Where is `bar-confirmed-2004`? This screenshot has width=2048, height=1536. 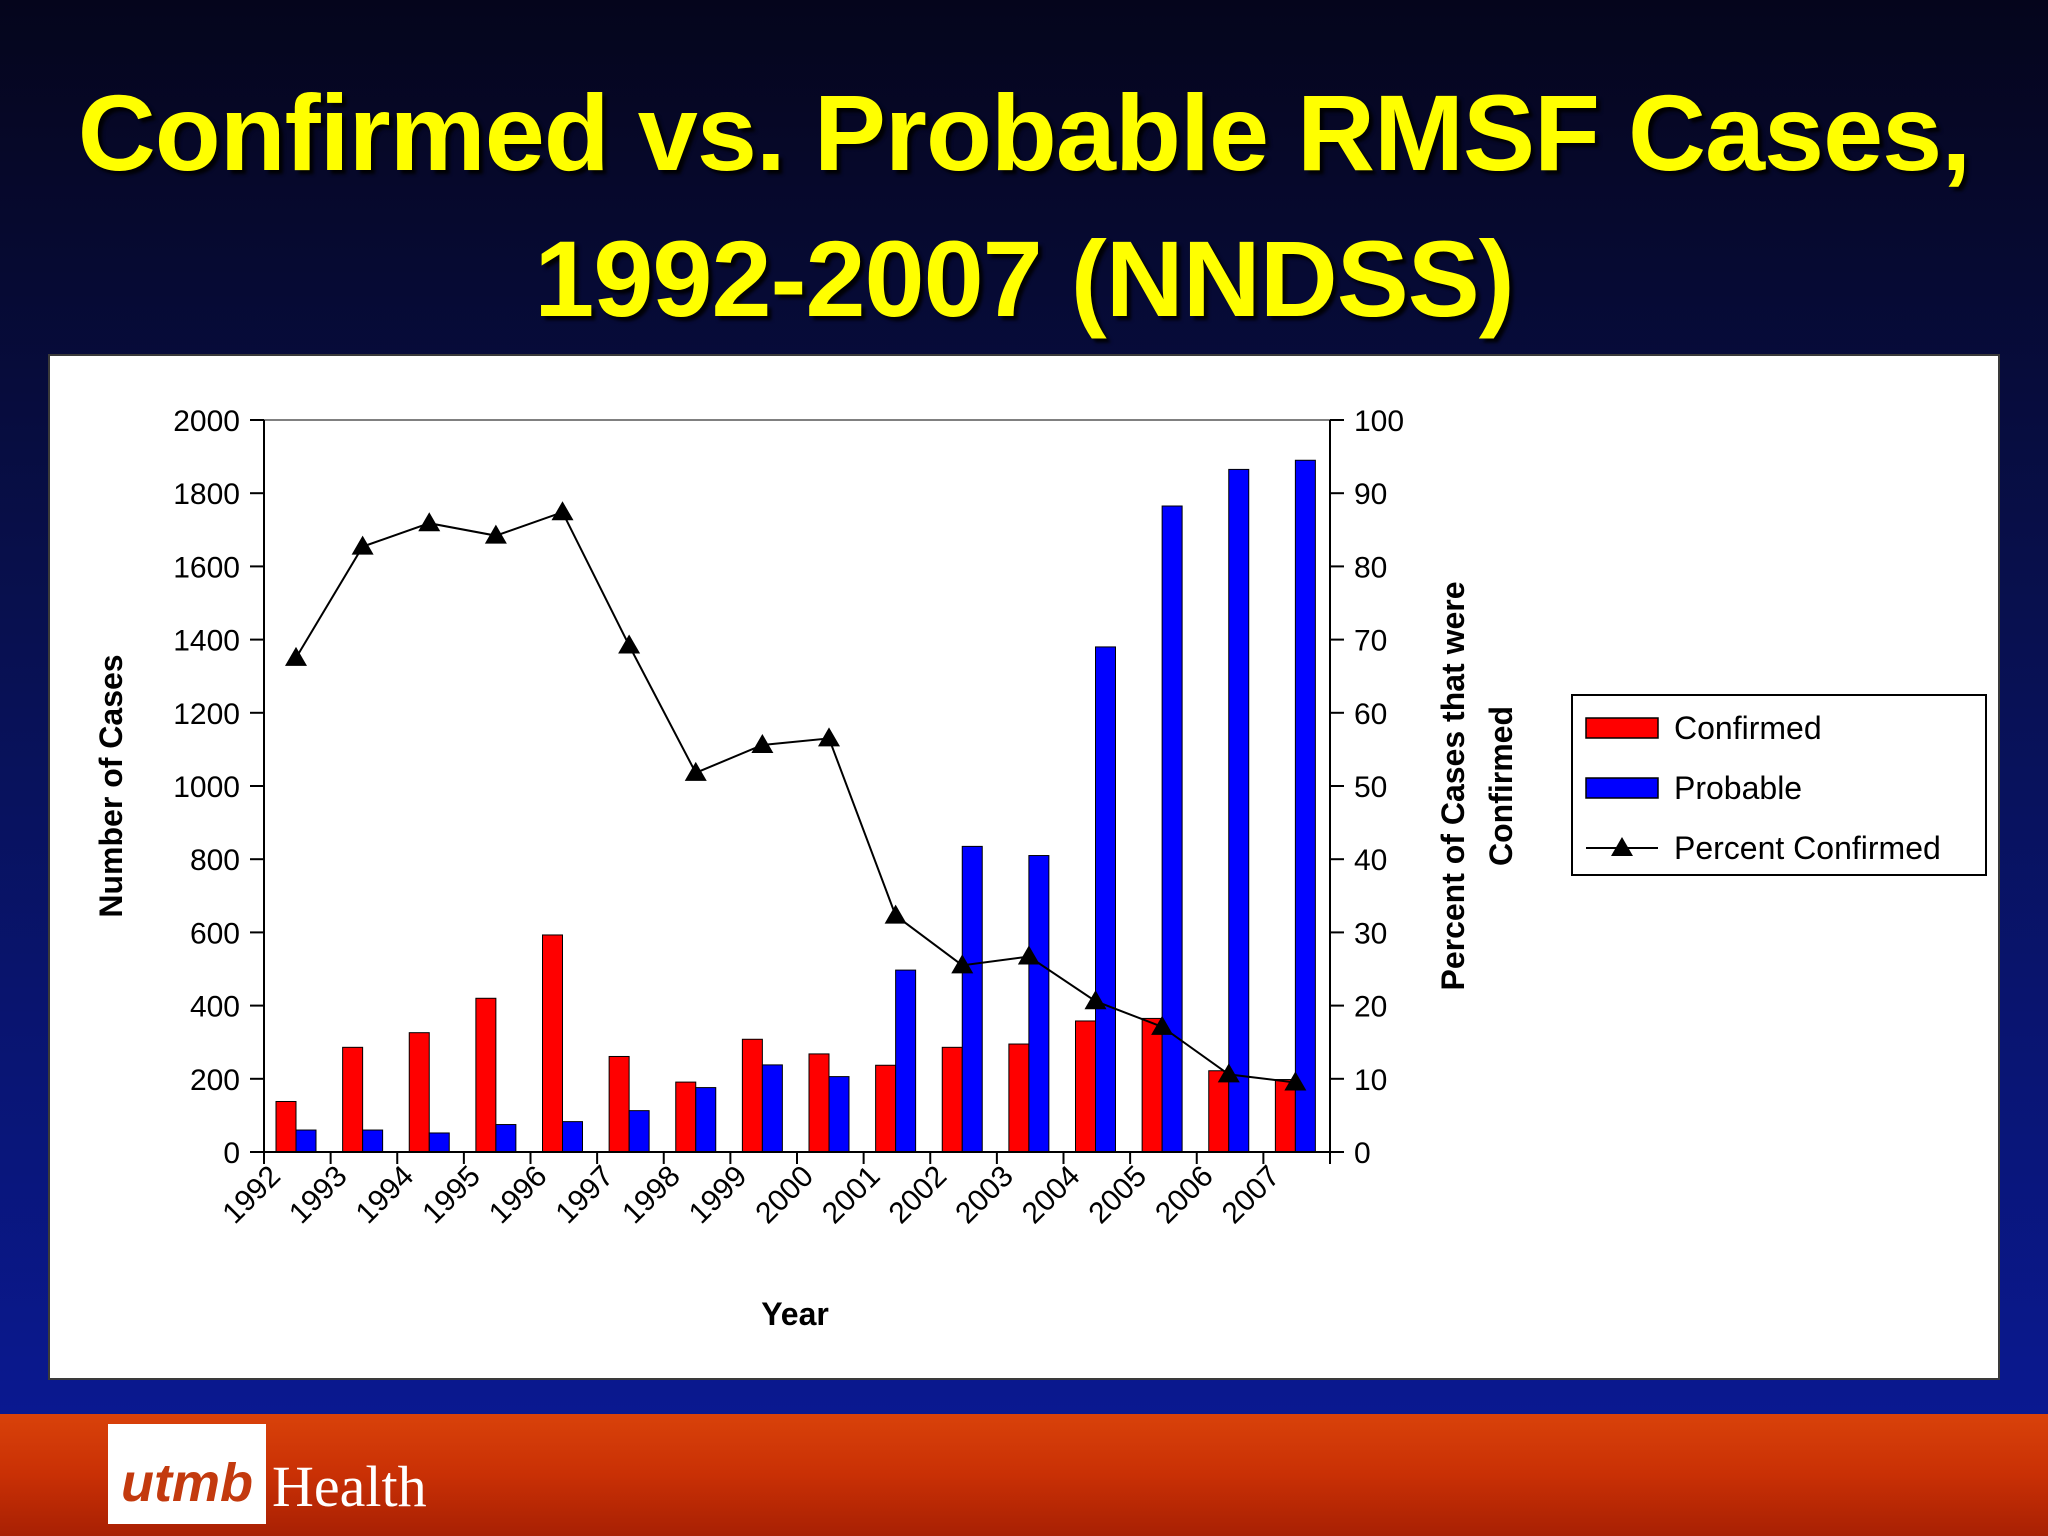 bar-confirmed-2004 is located at coordinates (1085, 1086).